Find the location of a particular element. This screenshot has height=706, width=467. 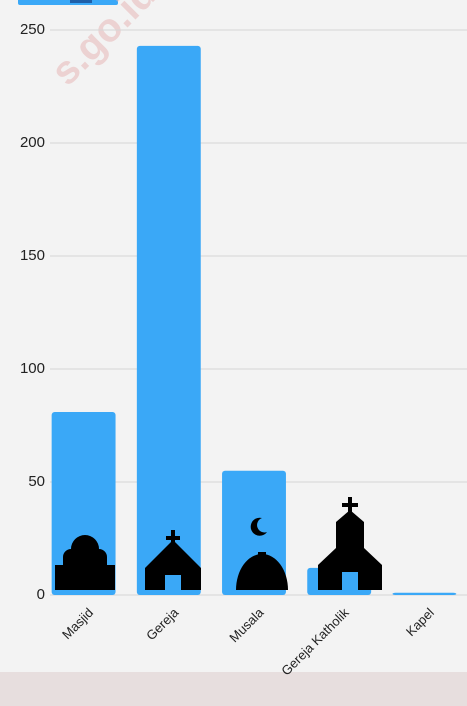

church-icon is located at coordinates (173, 560).